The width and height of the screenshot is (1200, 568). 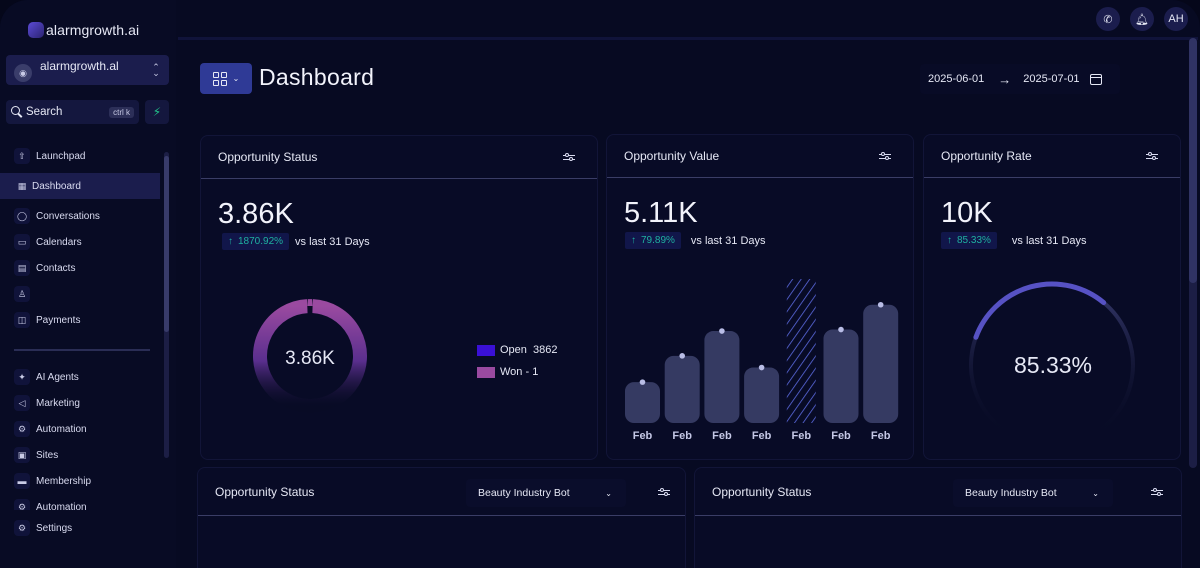 I want to click on donut-slice-open, so click(x=310, y=356).